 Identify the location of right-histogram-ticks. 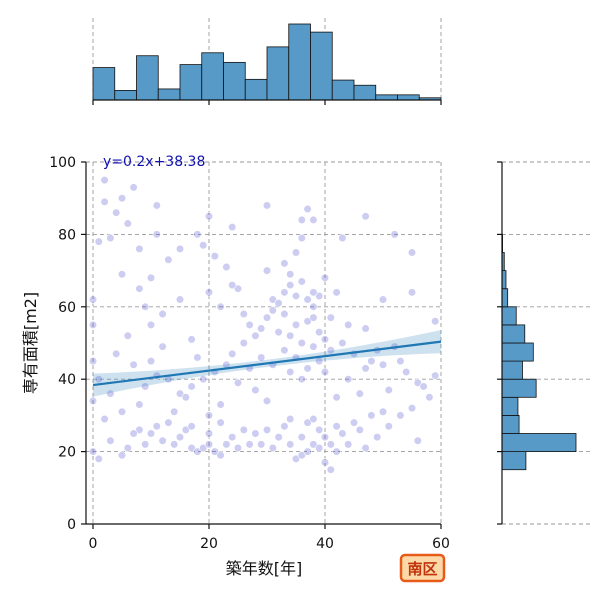
(499, 343).